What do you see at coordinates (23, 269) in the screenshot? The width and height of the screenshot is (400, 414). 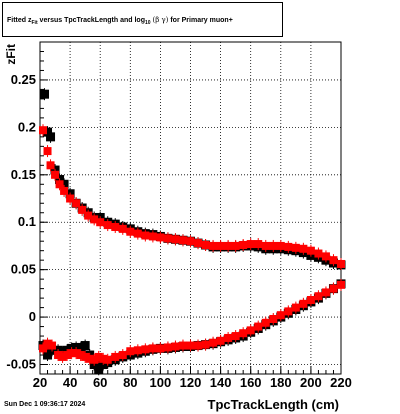 I see `y-tick-label: 0.05` at bounding box center [23, 269].